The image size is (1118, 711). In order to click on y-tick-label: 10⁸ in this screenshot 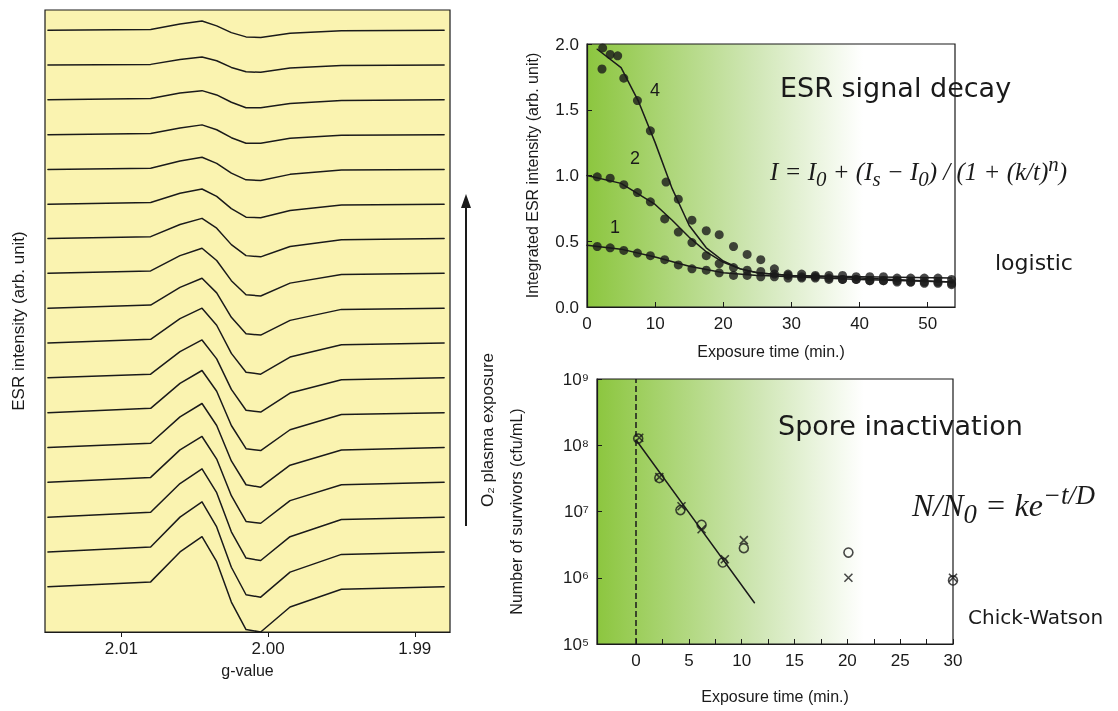, I will do `click(575, 445)`.